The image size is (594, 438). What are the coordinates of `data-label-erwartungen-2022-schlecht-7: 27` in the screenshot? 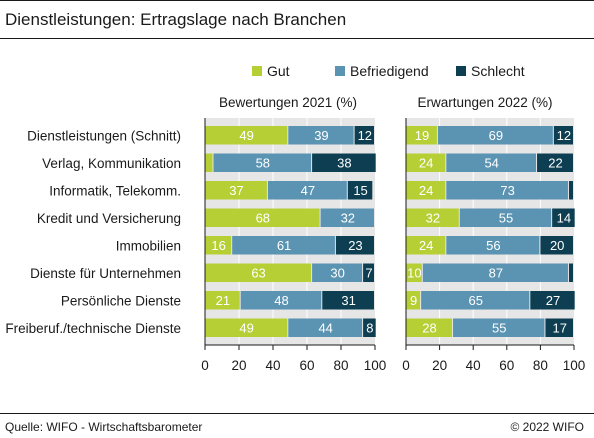 It's located at (553, 300).